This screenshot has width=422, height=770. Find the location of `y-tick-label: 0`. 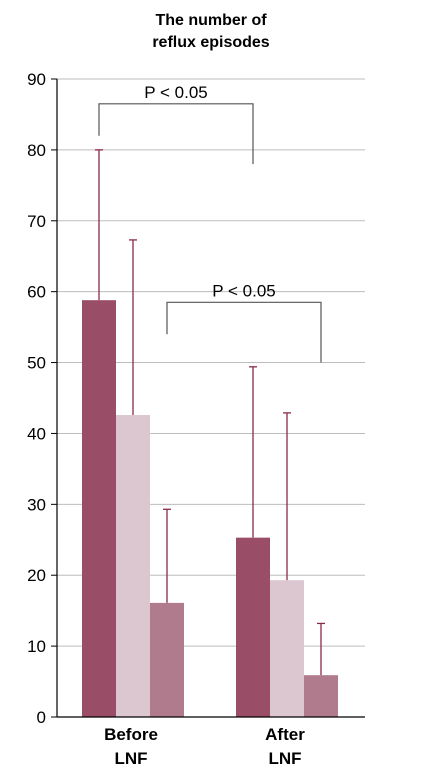

y-tick-label: 0 is located at coordinates (41, 717).